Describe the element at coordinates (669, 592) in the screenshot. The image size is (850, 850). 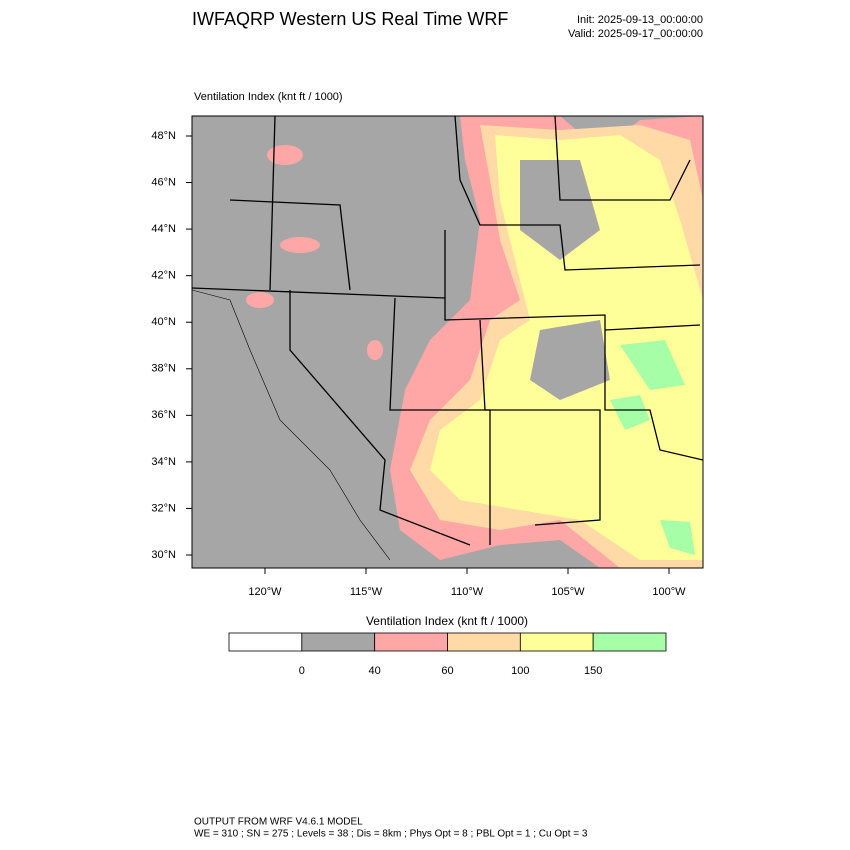
I see `lon-label: 100°W` at that location.